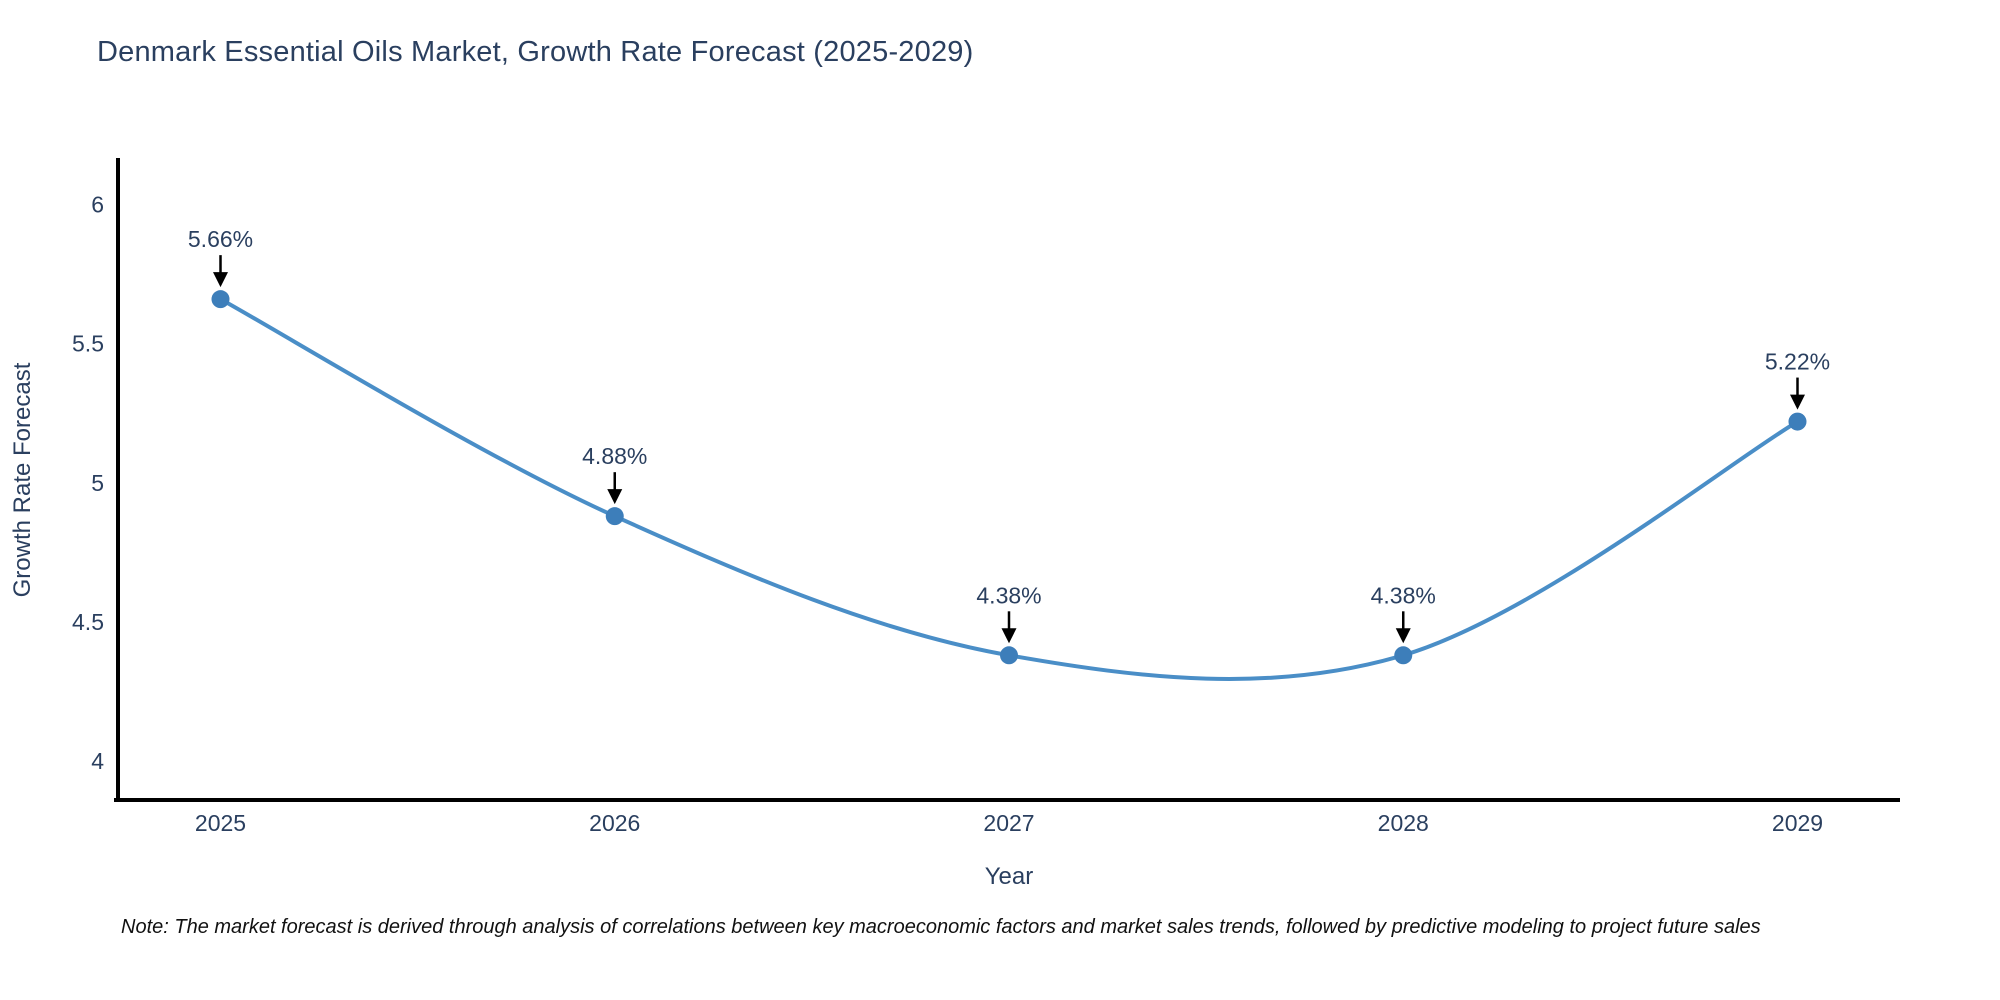 The image size is (2000, 1000). What do you see at coordinates (97, 483) in the screenshot?
I see `y-tick-label: 5` at bounding box center [97, 483].